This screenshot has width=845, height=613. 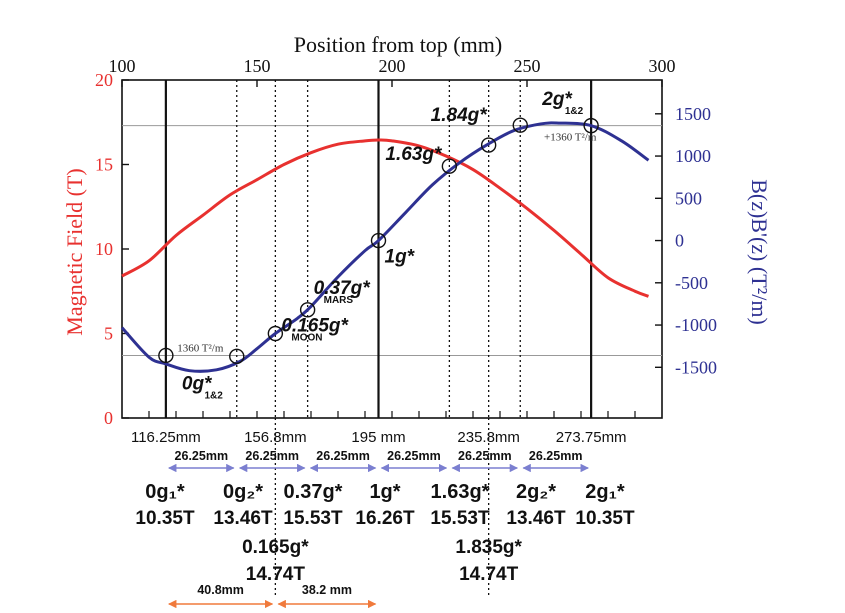 What do you see at coordinates (759, 252) in the screenshot?
I see `right-axis-title: B(z)B'(z) (T²/m)` at bounding box center [759, 252].